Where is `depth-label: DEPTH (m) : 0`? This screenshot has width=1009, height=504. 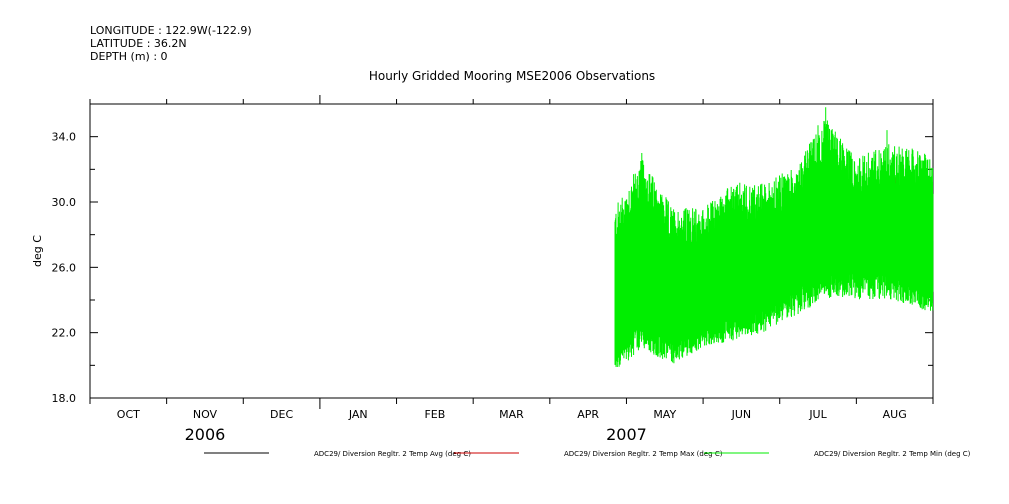 depth-label: DEPTH (m) : 0 is located at coordinates (129, 56).